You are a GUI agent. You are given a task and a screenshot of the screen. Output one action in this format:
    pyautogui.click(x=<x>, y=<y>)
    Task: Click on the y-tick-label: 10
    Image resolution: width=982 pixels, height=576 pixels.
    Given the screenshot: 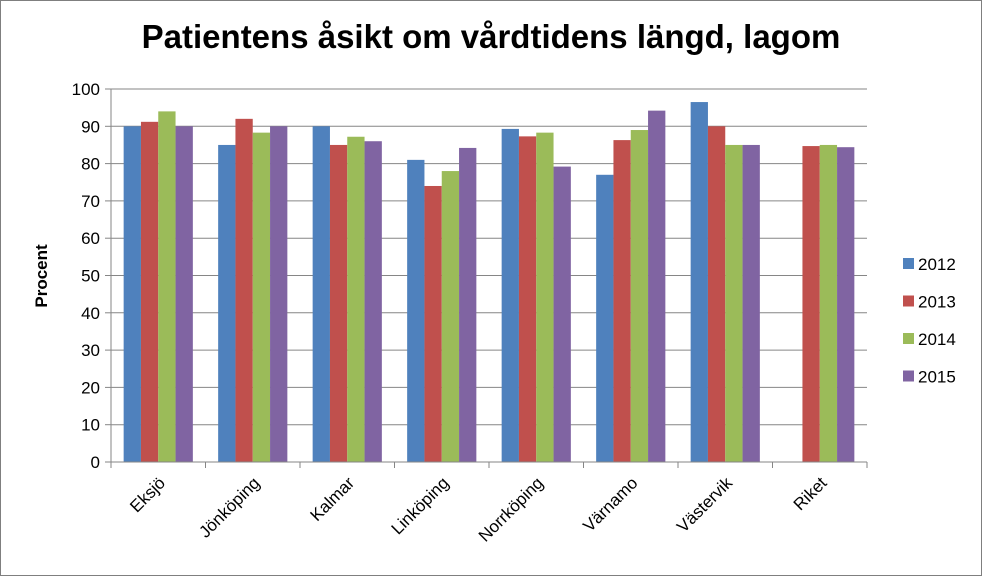 What is the action you would take?
    pyautogui.click(x=90, y=425)
    